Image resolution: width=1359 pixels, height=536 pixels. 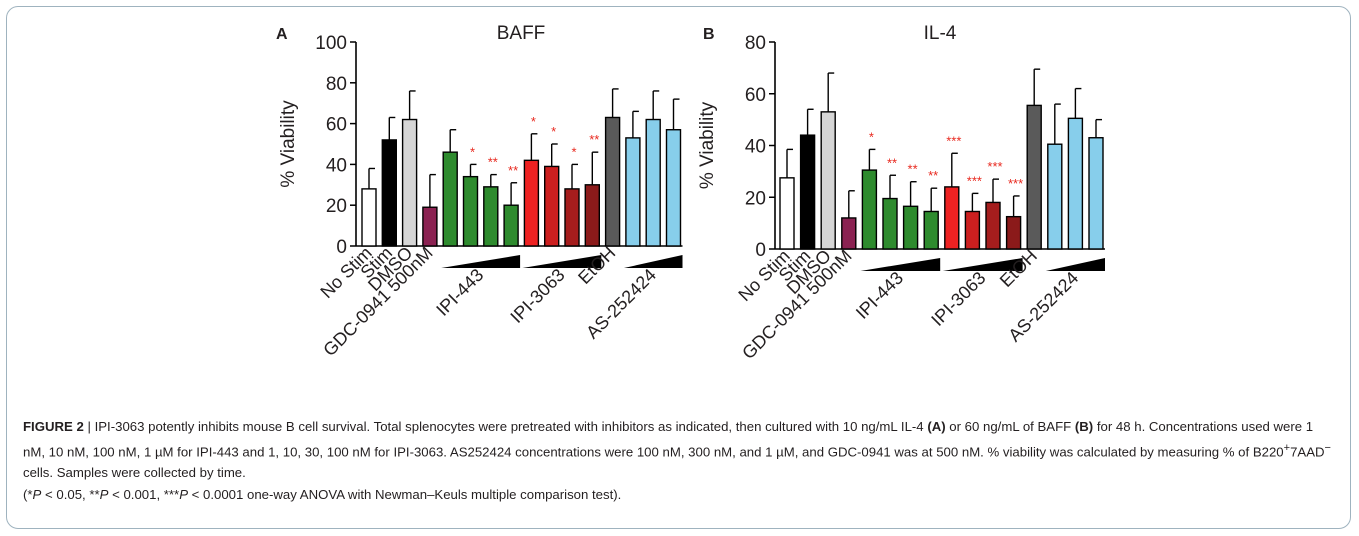 I want to click on y-tick-label: 100, so click(x=331, y=43).